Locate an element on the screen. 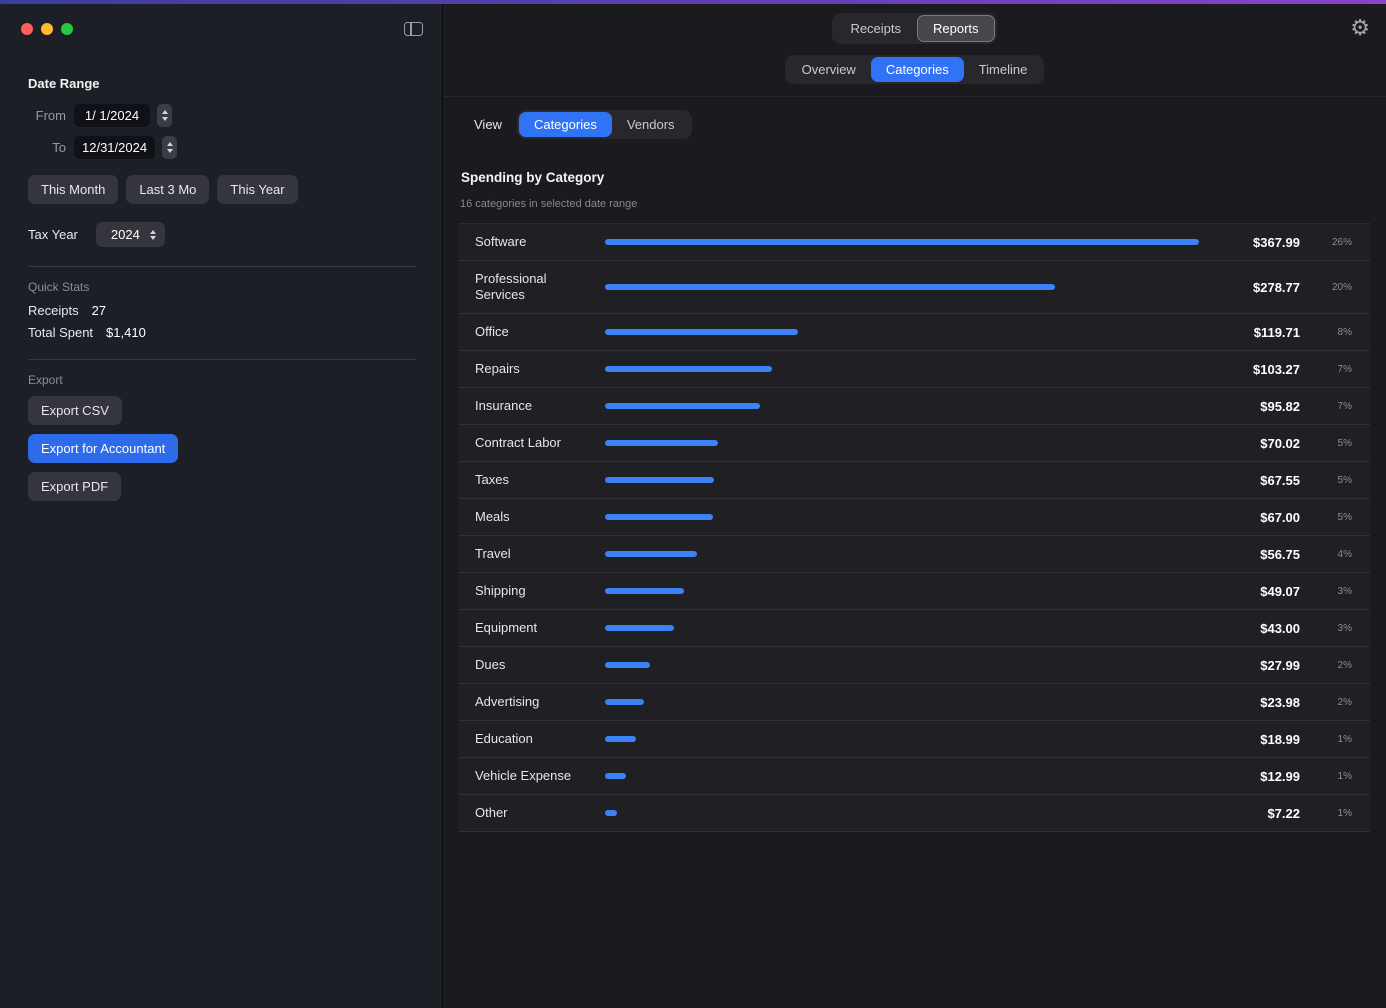  table-row: Office $119.71 8% is located at coordinates (914, 332).